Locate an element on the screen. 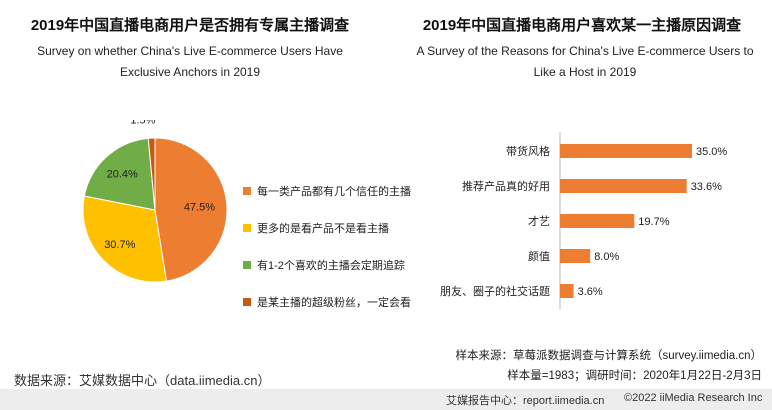 This screenshot has width=772, height=410. legend-item: 是某主播的超级粉丝，一定会看 is located at coordinates (343, 301).